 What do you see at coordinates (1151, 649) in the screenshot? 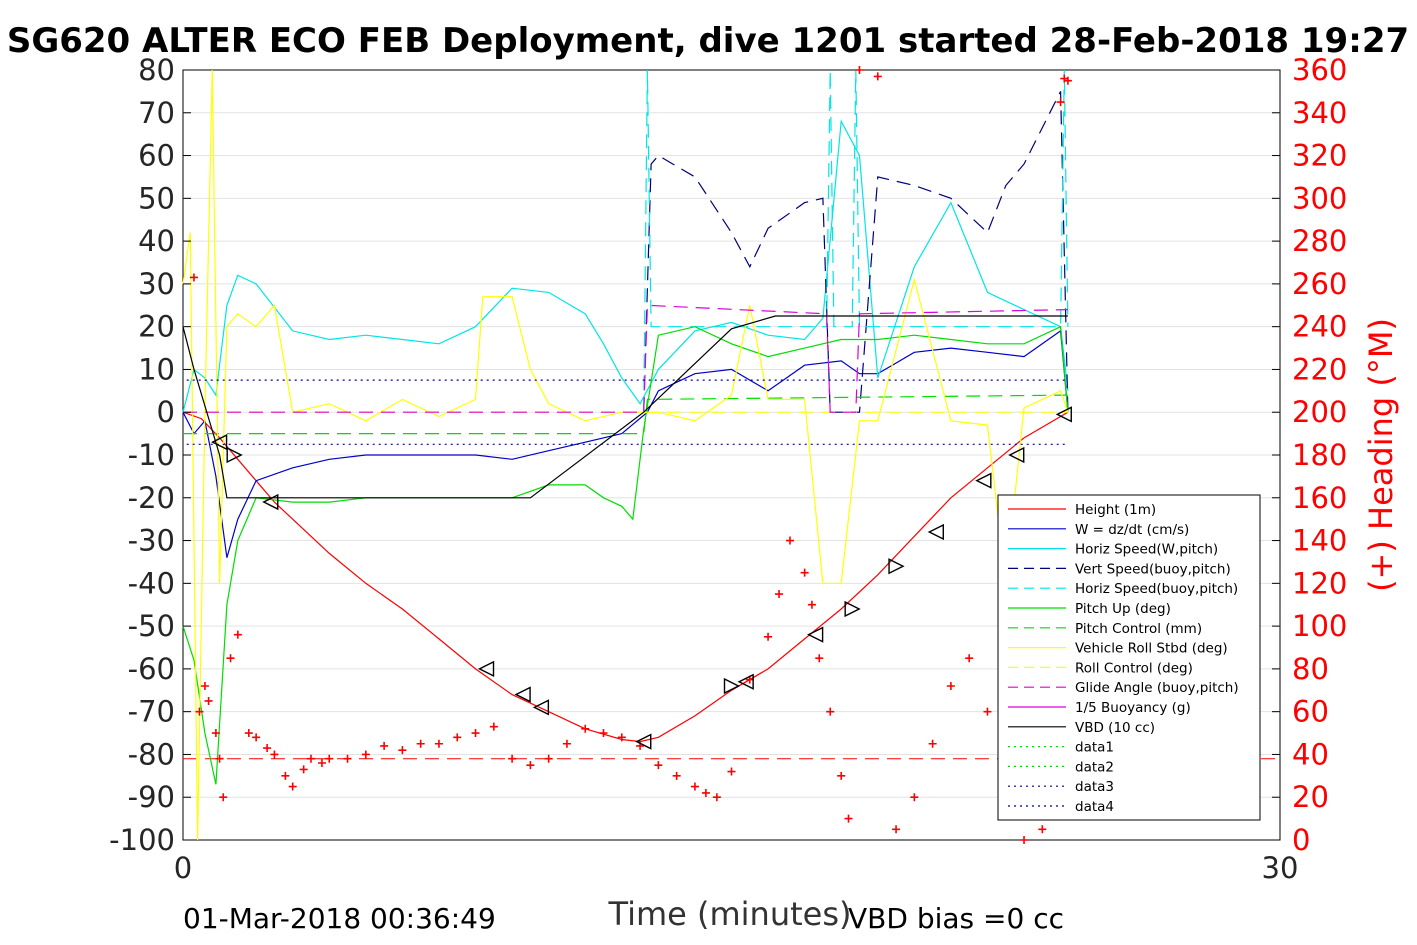
I see `legend-label-7: Vehicle Roll Stbd (deg)` at bounding box center [1151, 649].